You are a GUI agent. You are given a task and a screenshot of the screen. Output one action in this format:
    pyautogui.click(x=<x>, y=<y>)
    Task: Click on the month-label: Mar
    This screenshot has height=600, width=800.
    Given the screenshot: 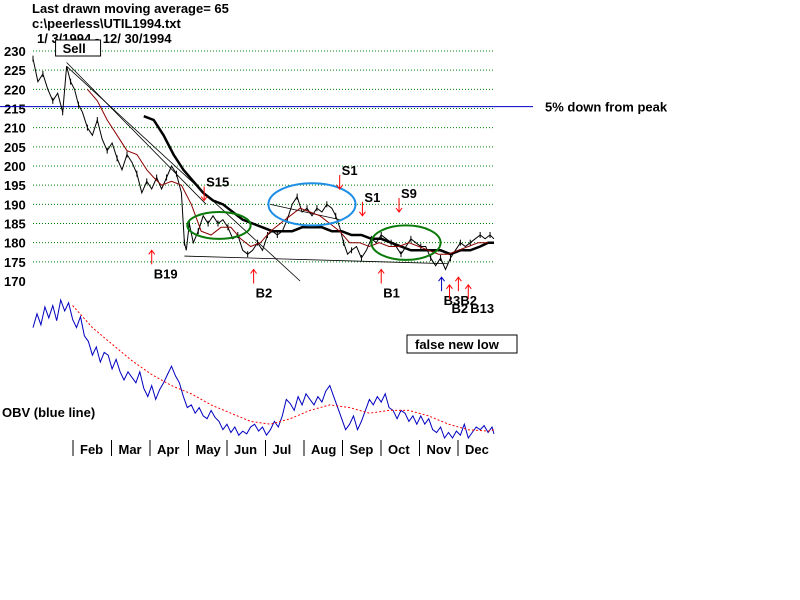 What is the action you would take?
    pyautogui.click(x=130, y=449)
    